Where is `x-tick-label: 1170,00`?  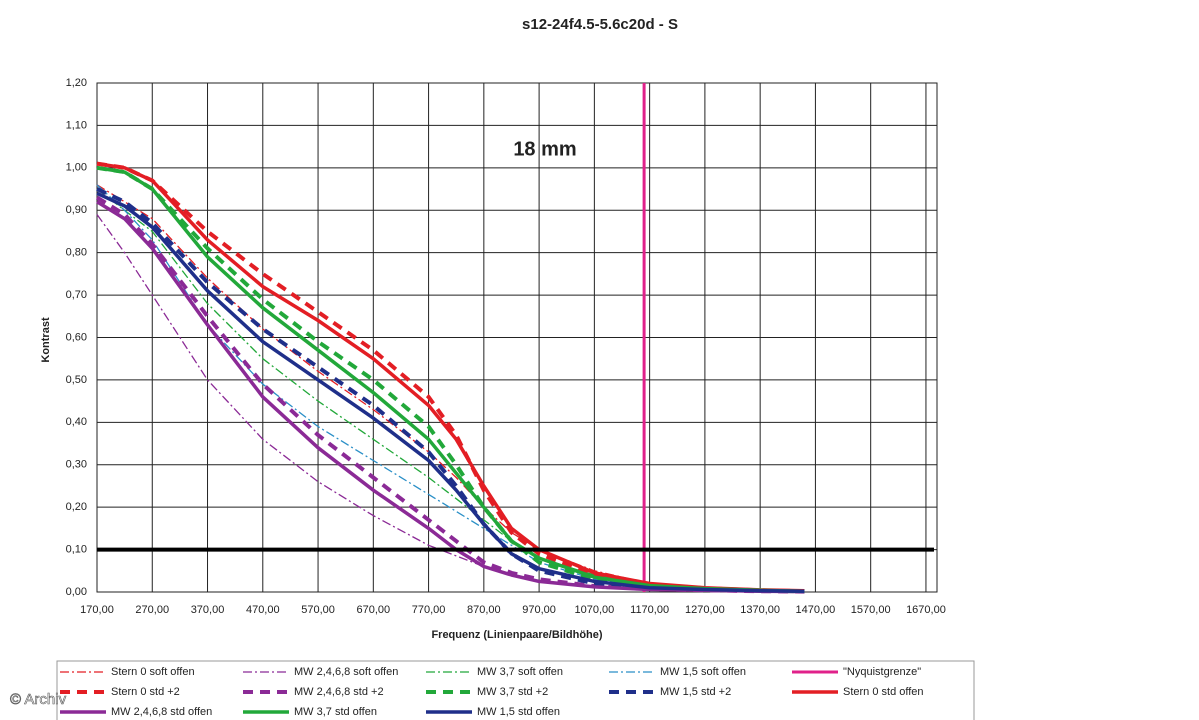
x-tick-label: 1170,00 is located at coordinates (649, 610).